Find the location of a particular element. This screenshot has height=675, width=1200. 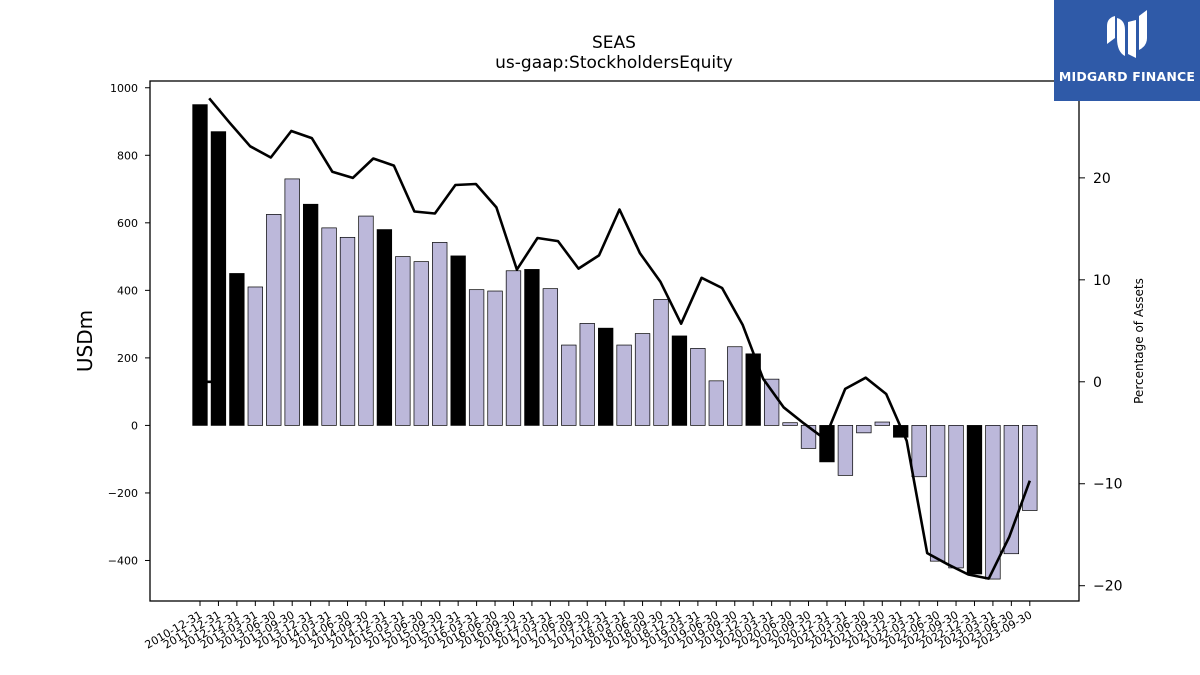

y2-tick-label: −20 is located at coordinates (1108, 587).